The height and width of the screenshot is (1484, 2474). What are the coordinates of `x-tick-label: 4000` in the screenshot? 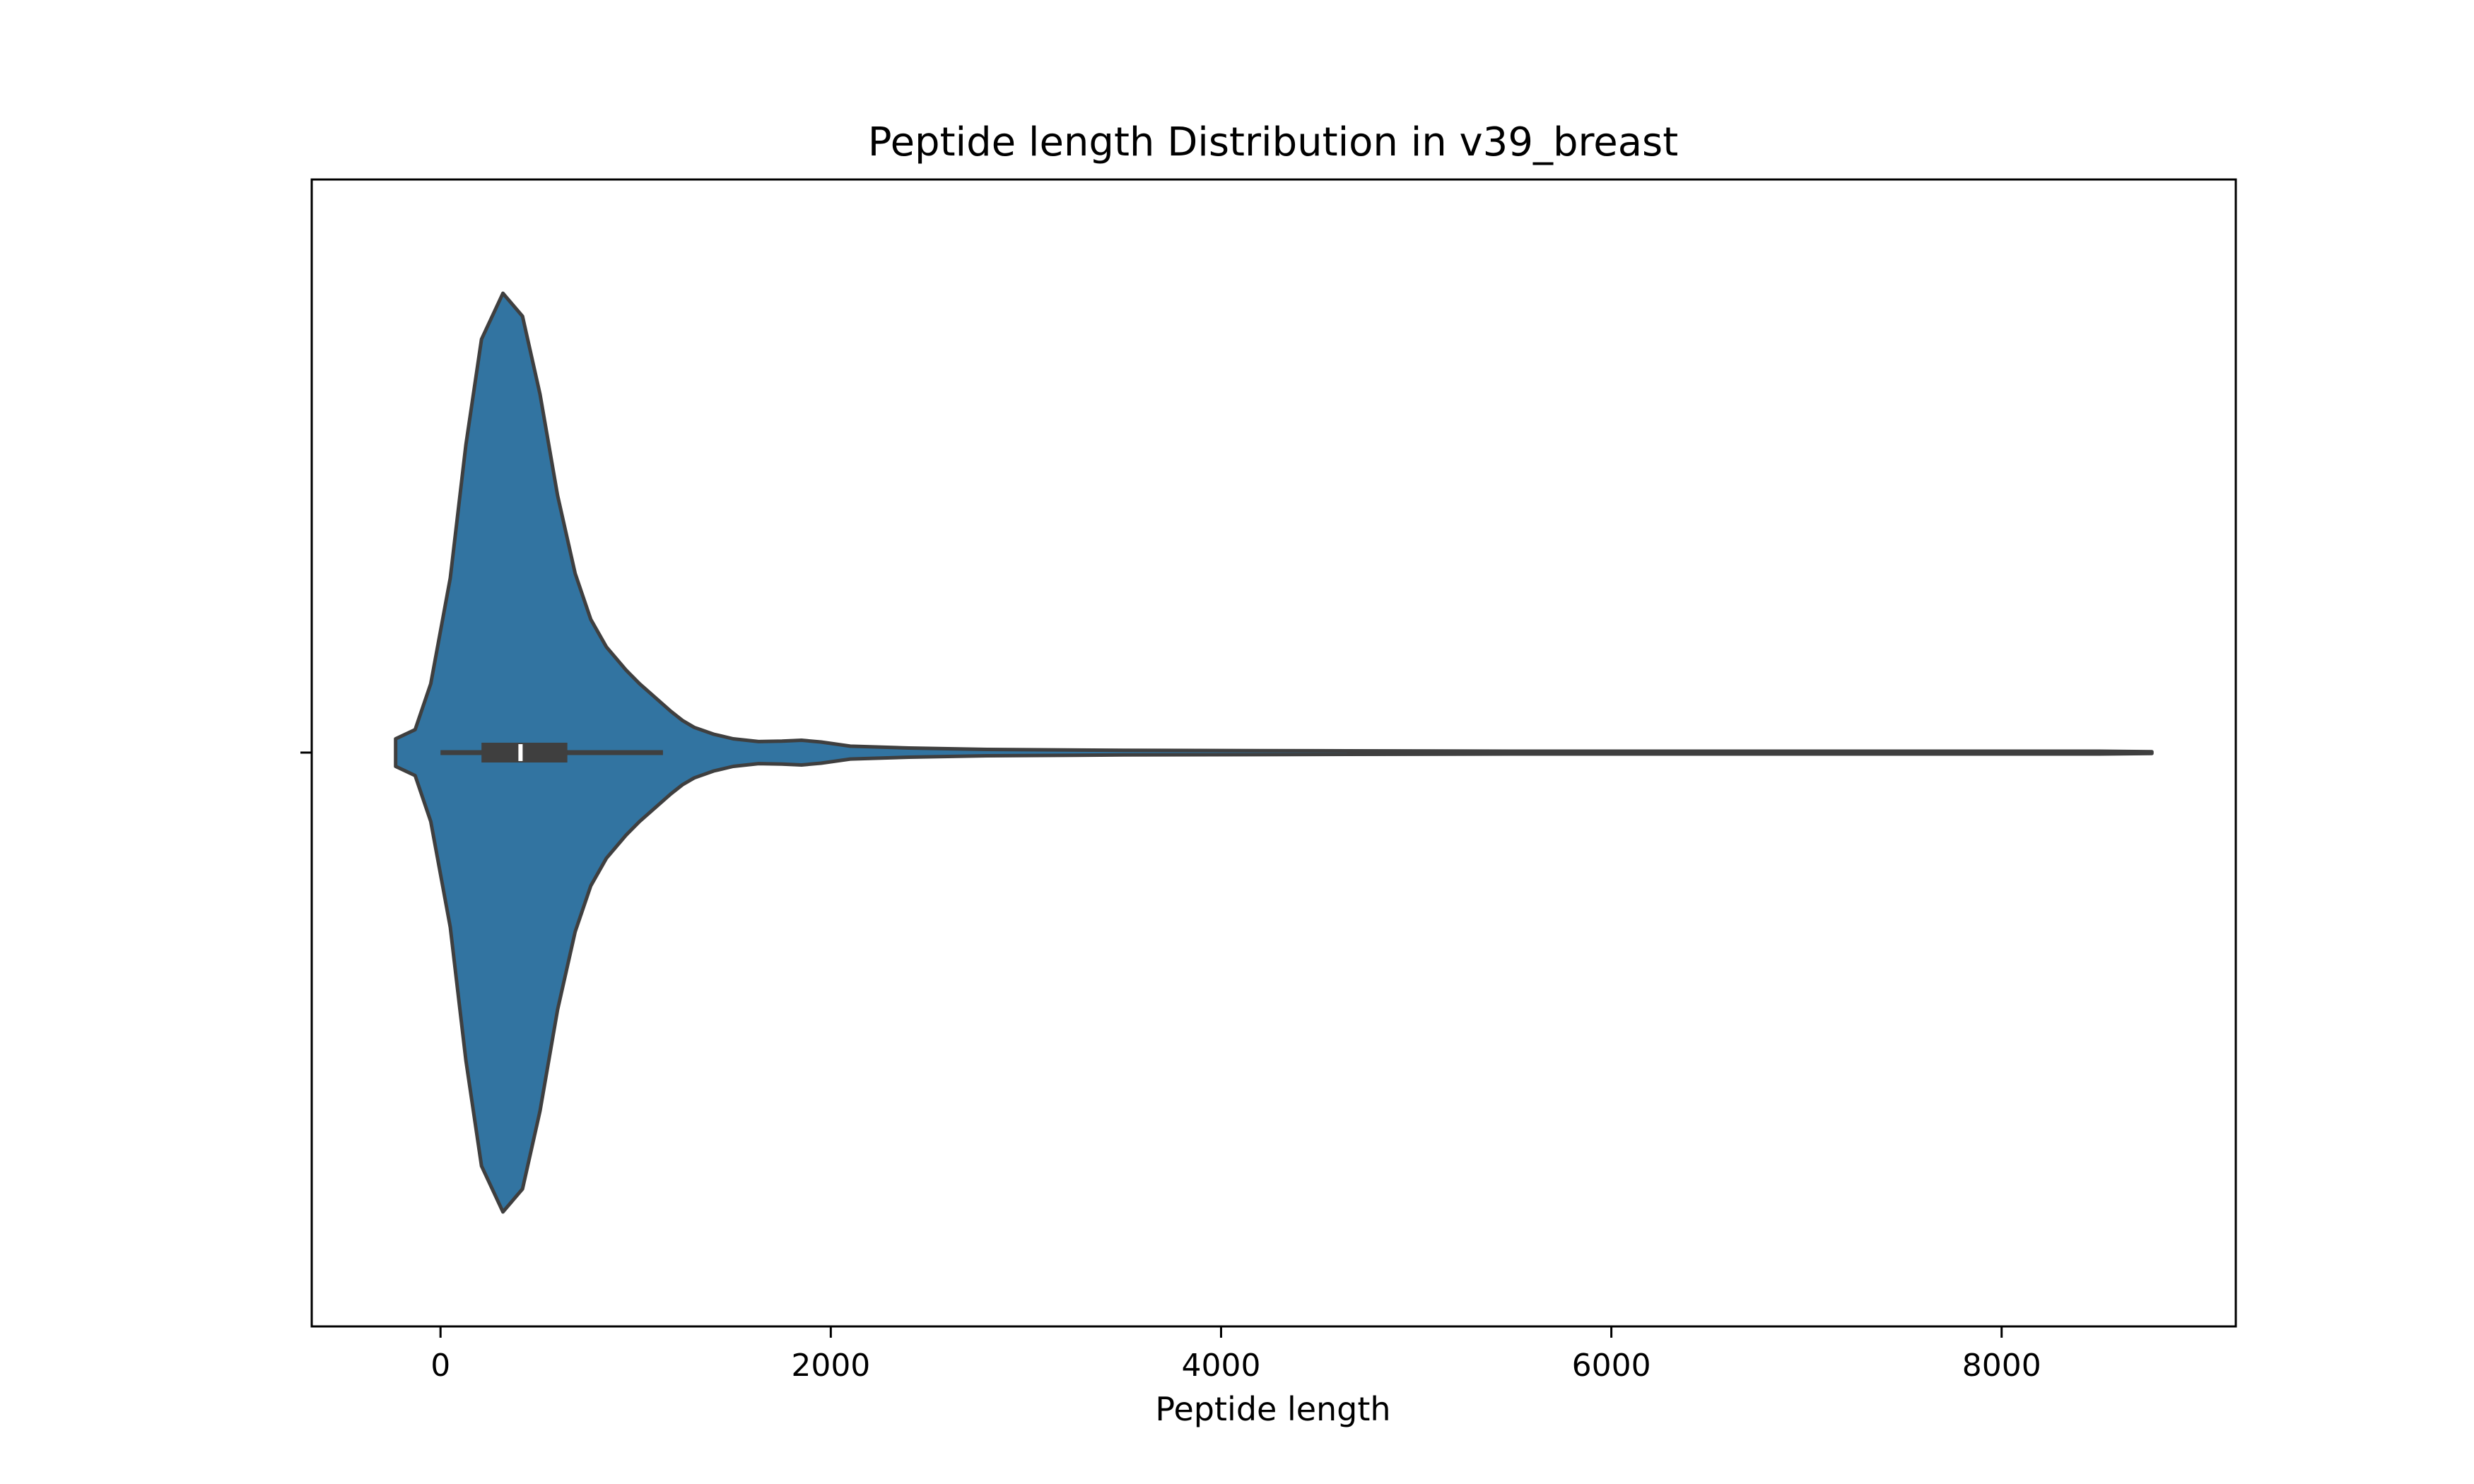 It's located at (1220, 1366).